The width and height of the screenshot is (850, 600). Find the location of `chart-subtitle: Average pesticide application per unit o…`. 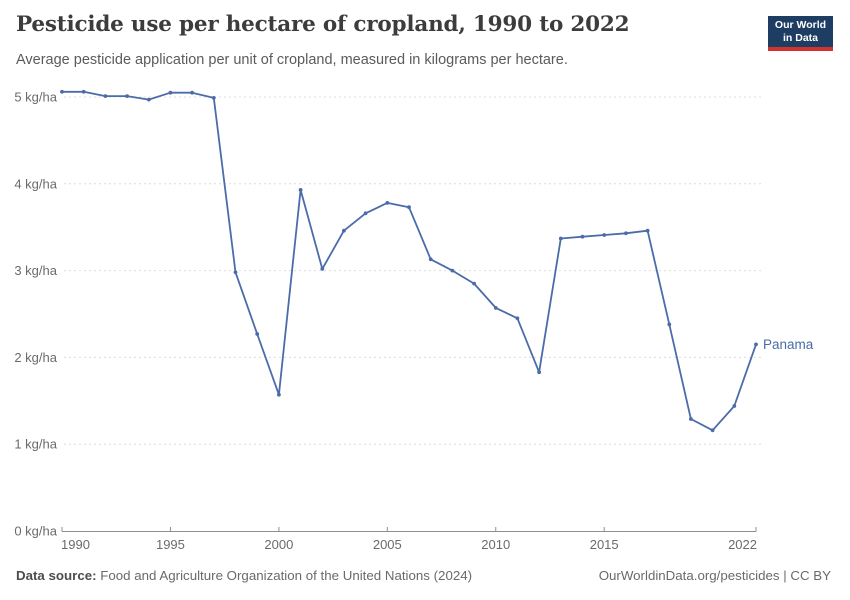

chart-subtitle: Average pesticide application per unit o… is located at coordinates (292, 60).